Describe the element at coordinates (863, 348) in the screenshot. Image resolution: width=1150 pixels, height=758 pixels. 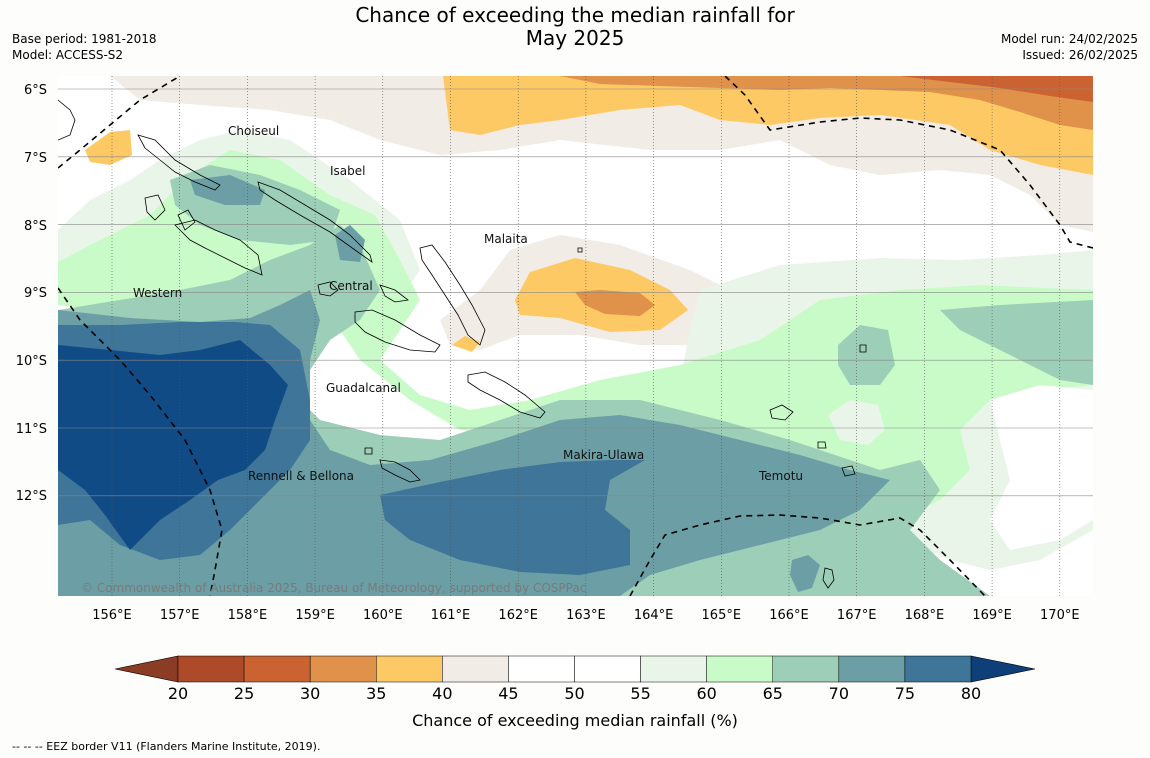
I see `reef-islands-coast` at that location.